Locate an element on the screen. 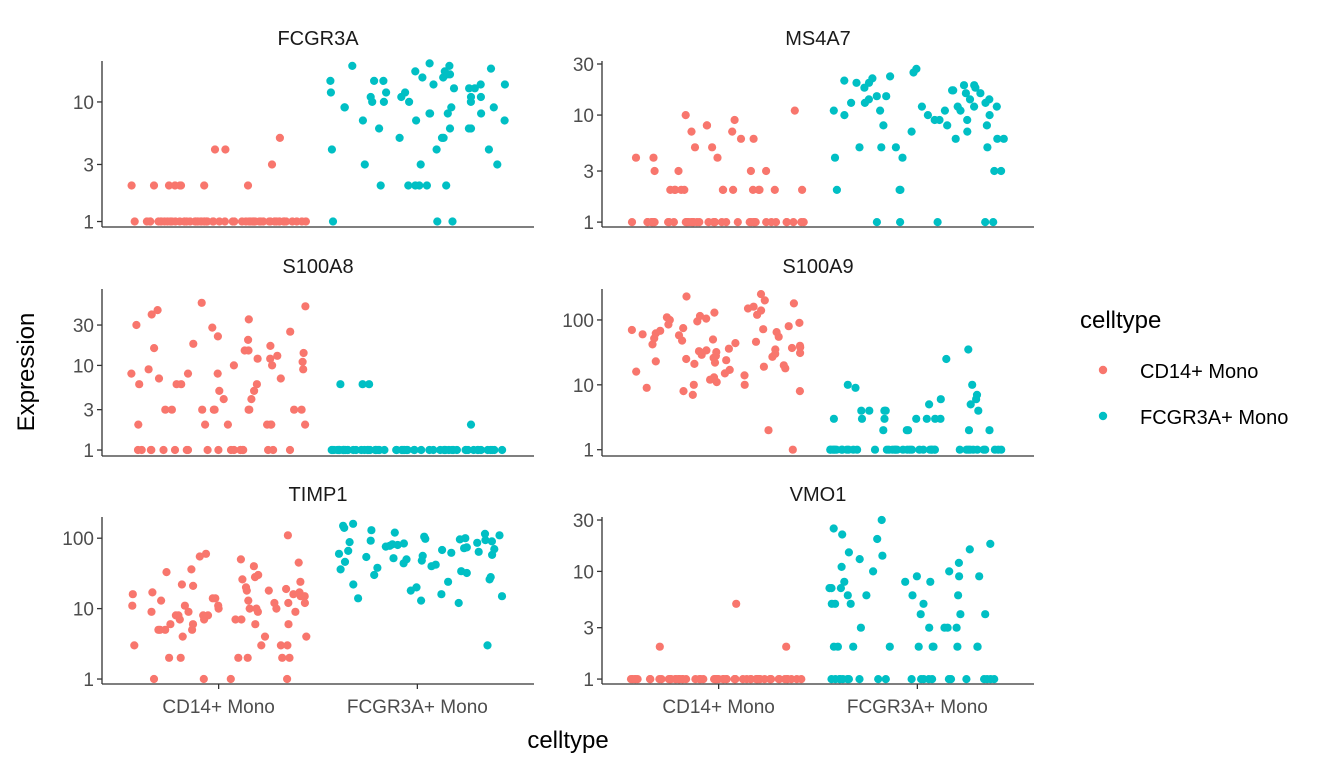  facet-panel-vmo1: VMO1 1 3 10 30 CD14+ Mono FCGR3A+ Mono is located at coordinates (803, 601).